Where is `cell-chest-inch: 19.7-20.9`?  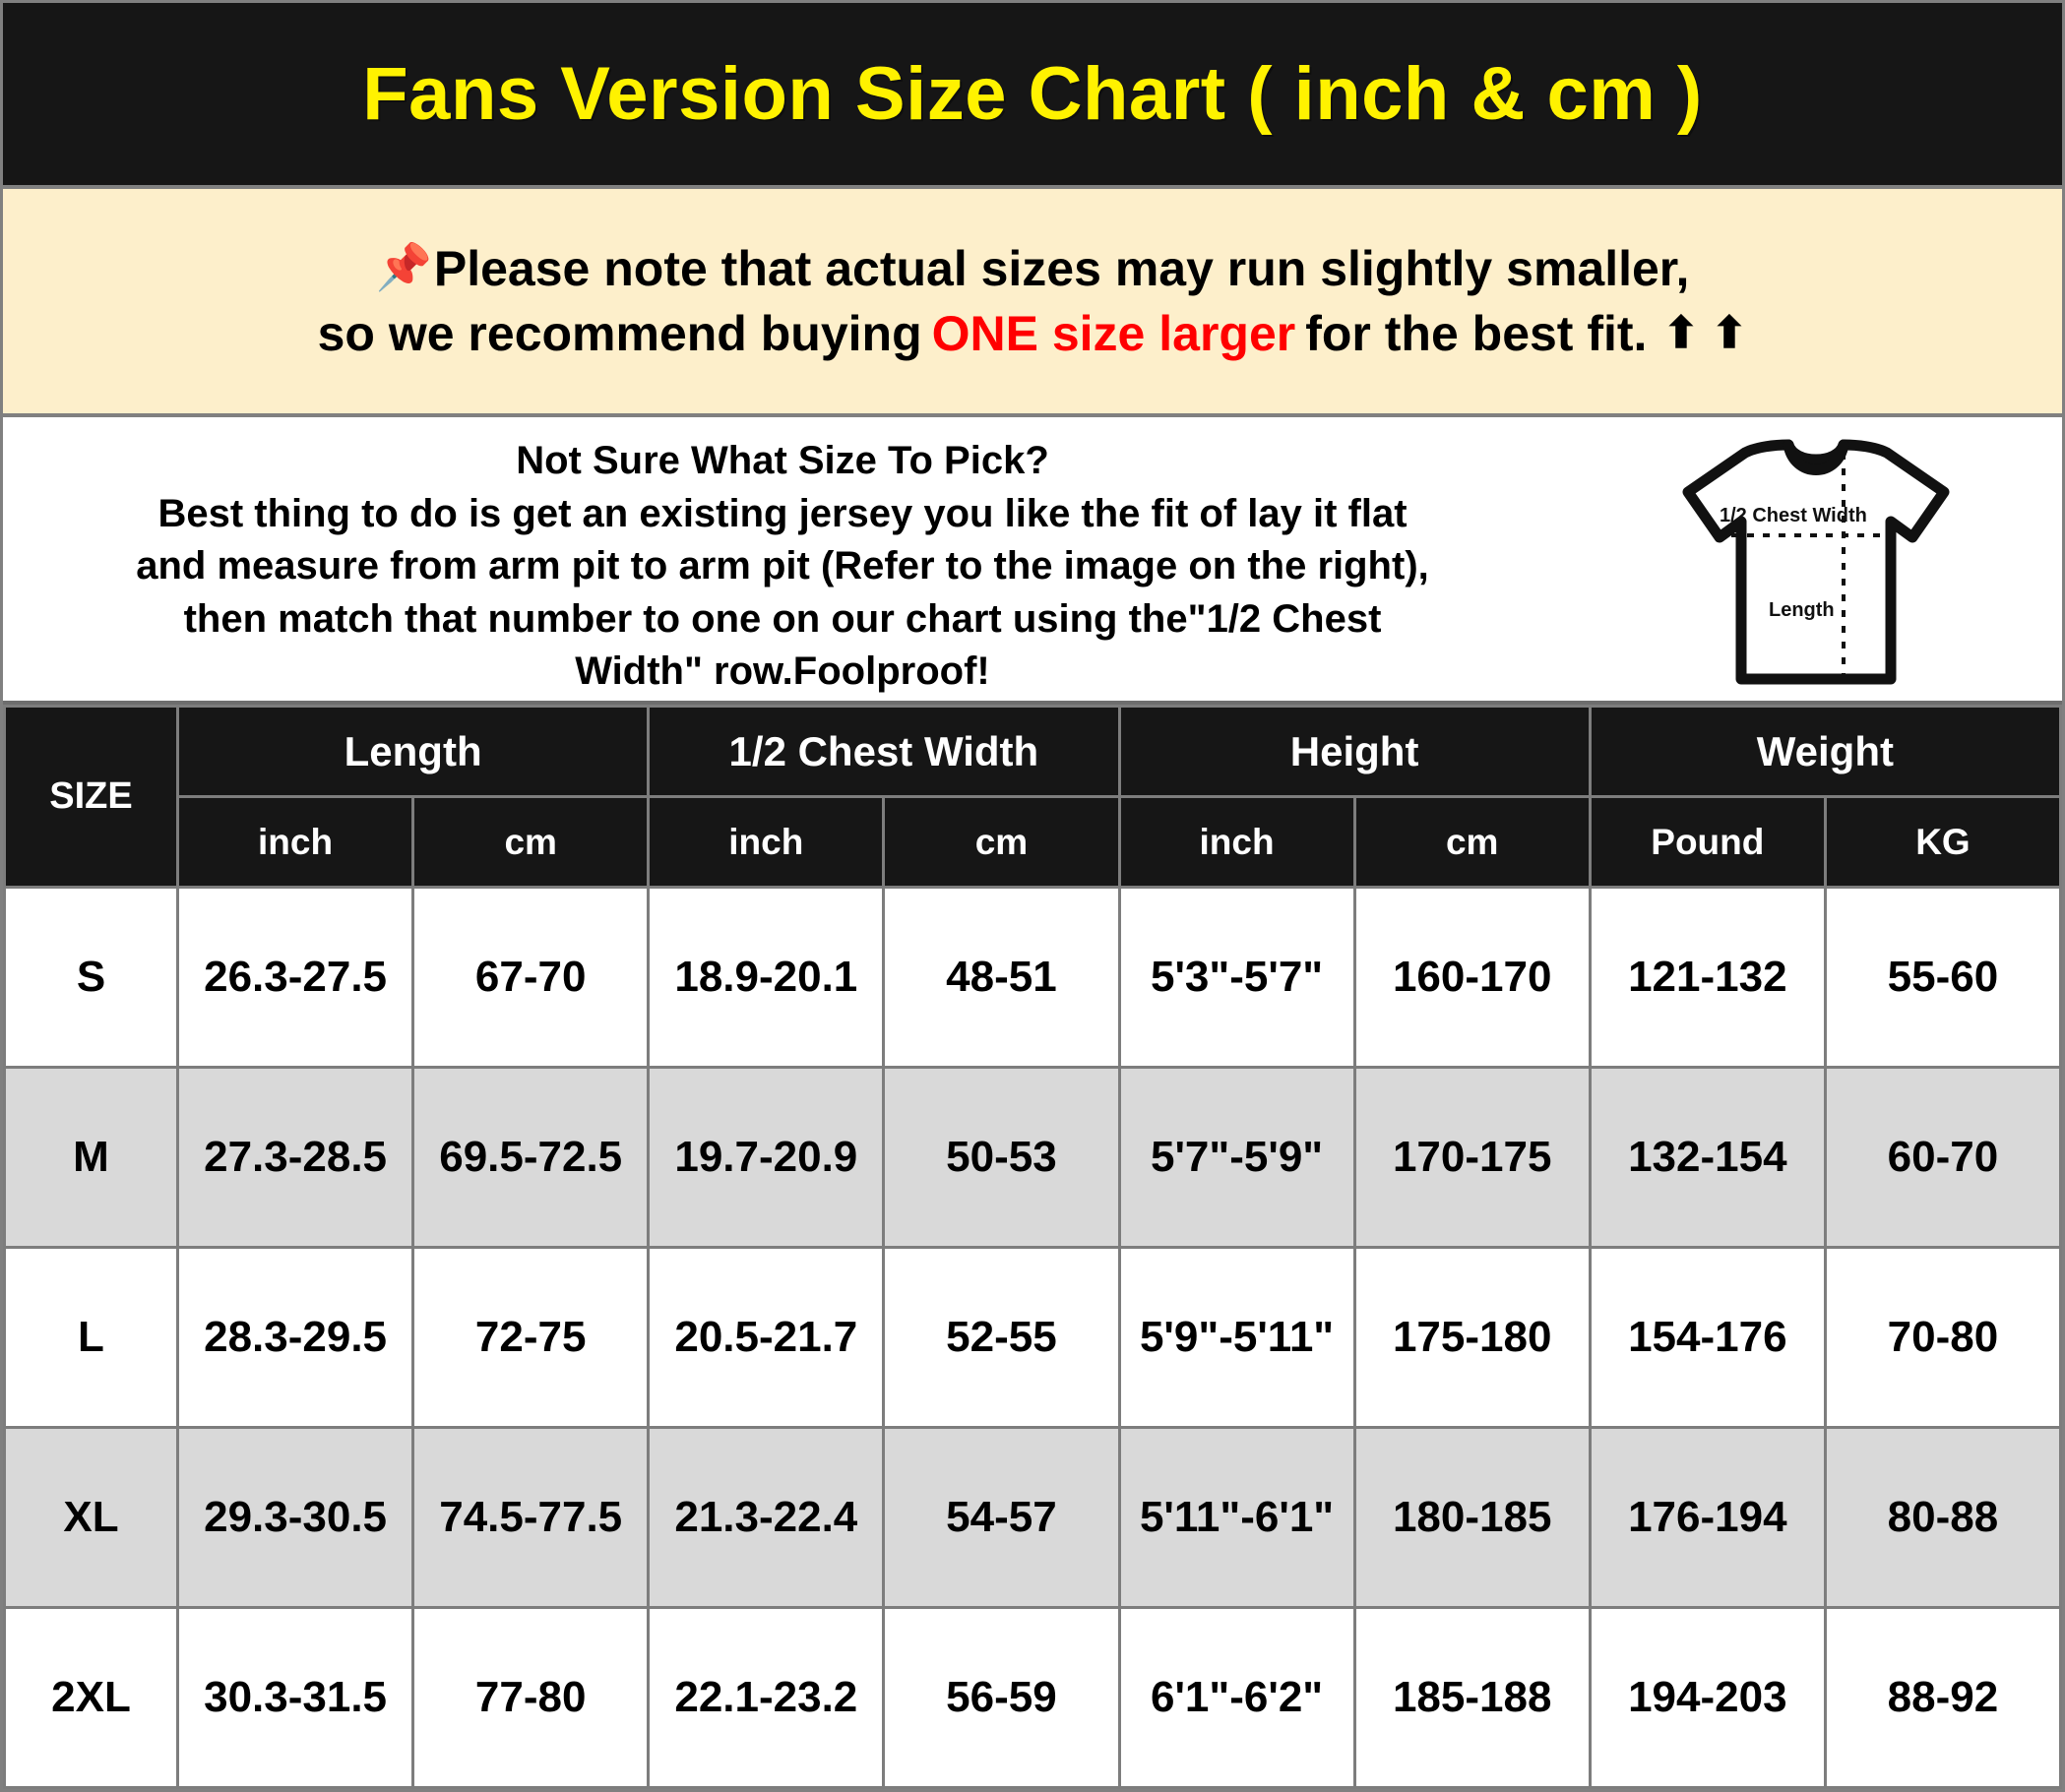
cell-chest-inch: 19.7-20.9 is located at coordinates (767, 1157).